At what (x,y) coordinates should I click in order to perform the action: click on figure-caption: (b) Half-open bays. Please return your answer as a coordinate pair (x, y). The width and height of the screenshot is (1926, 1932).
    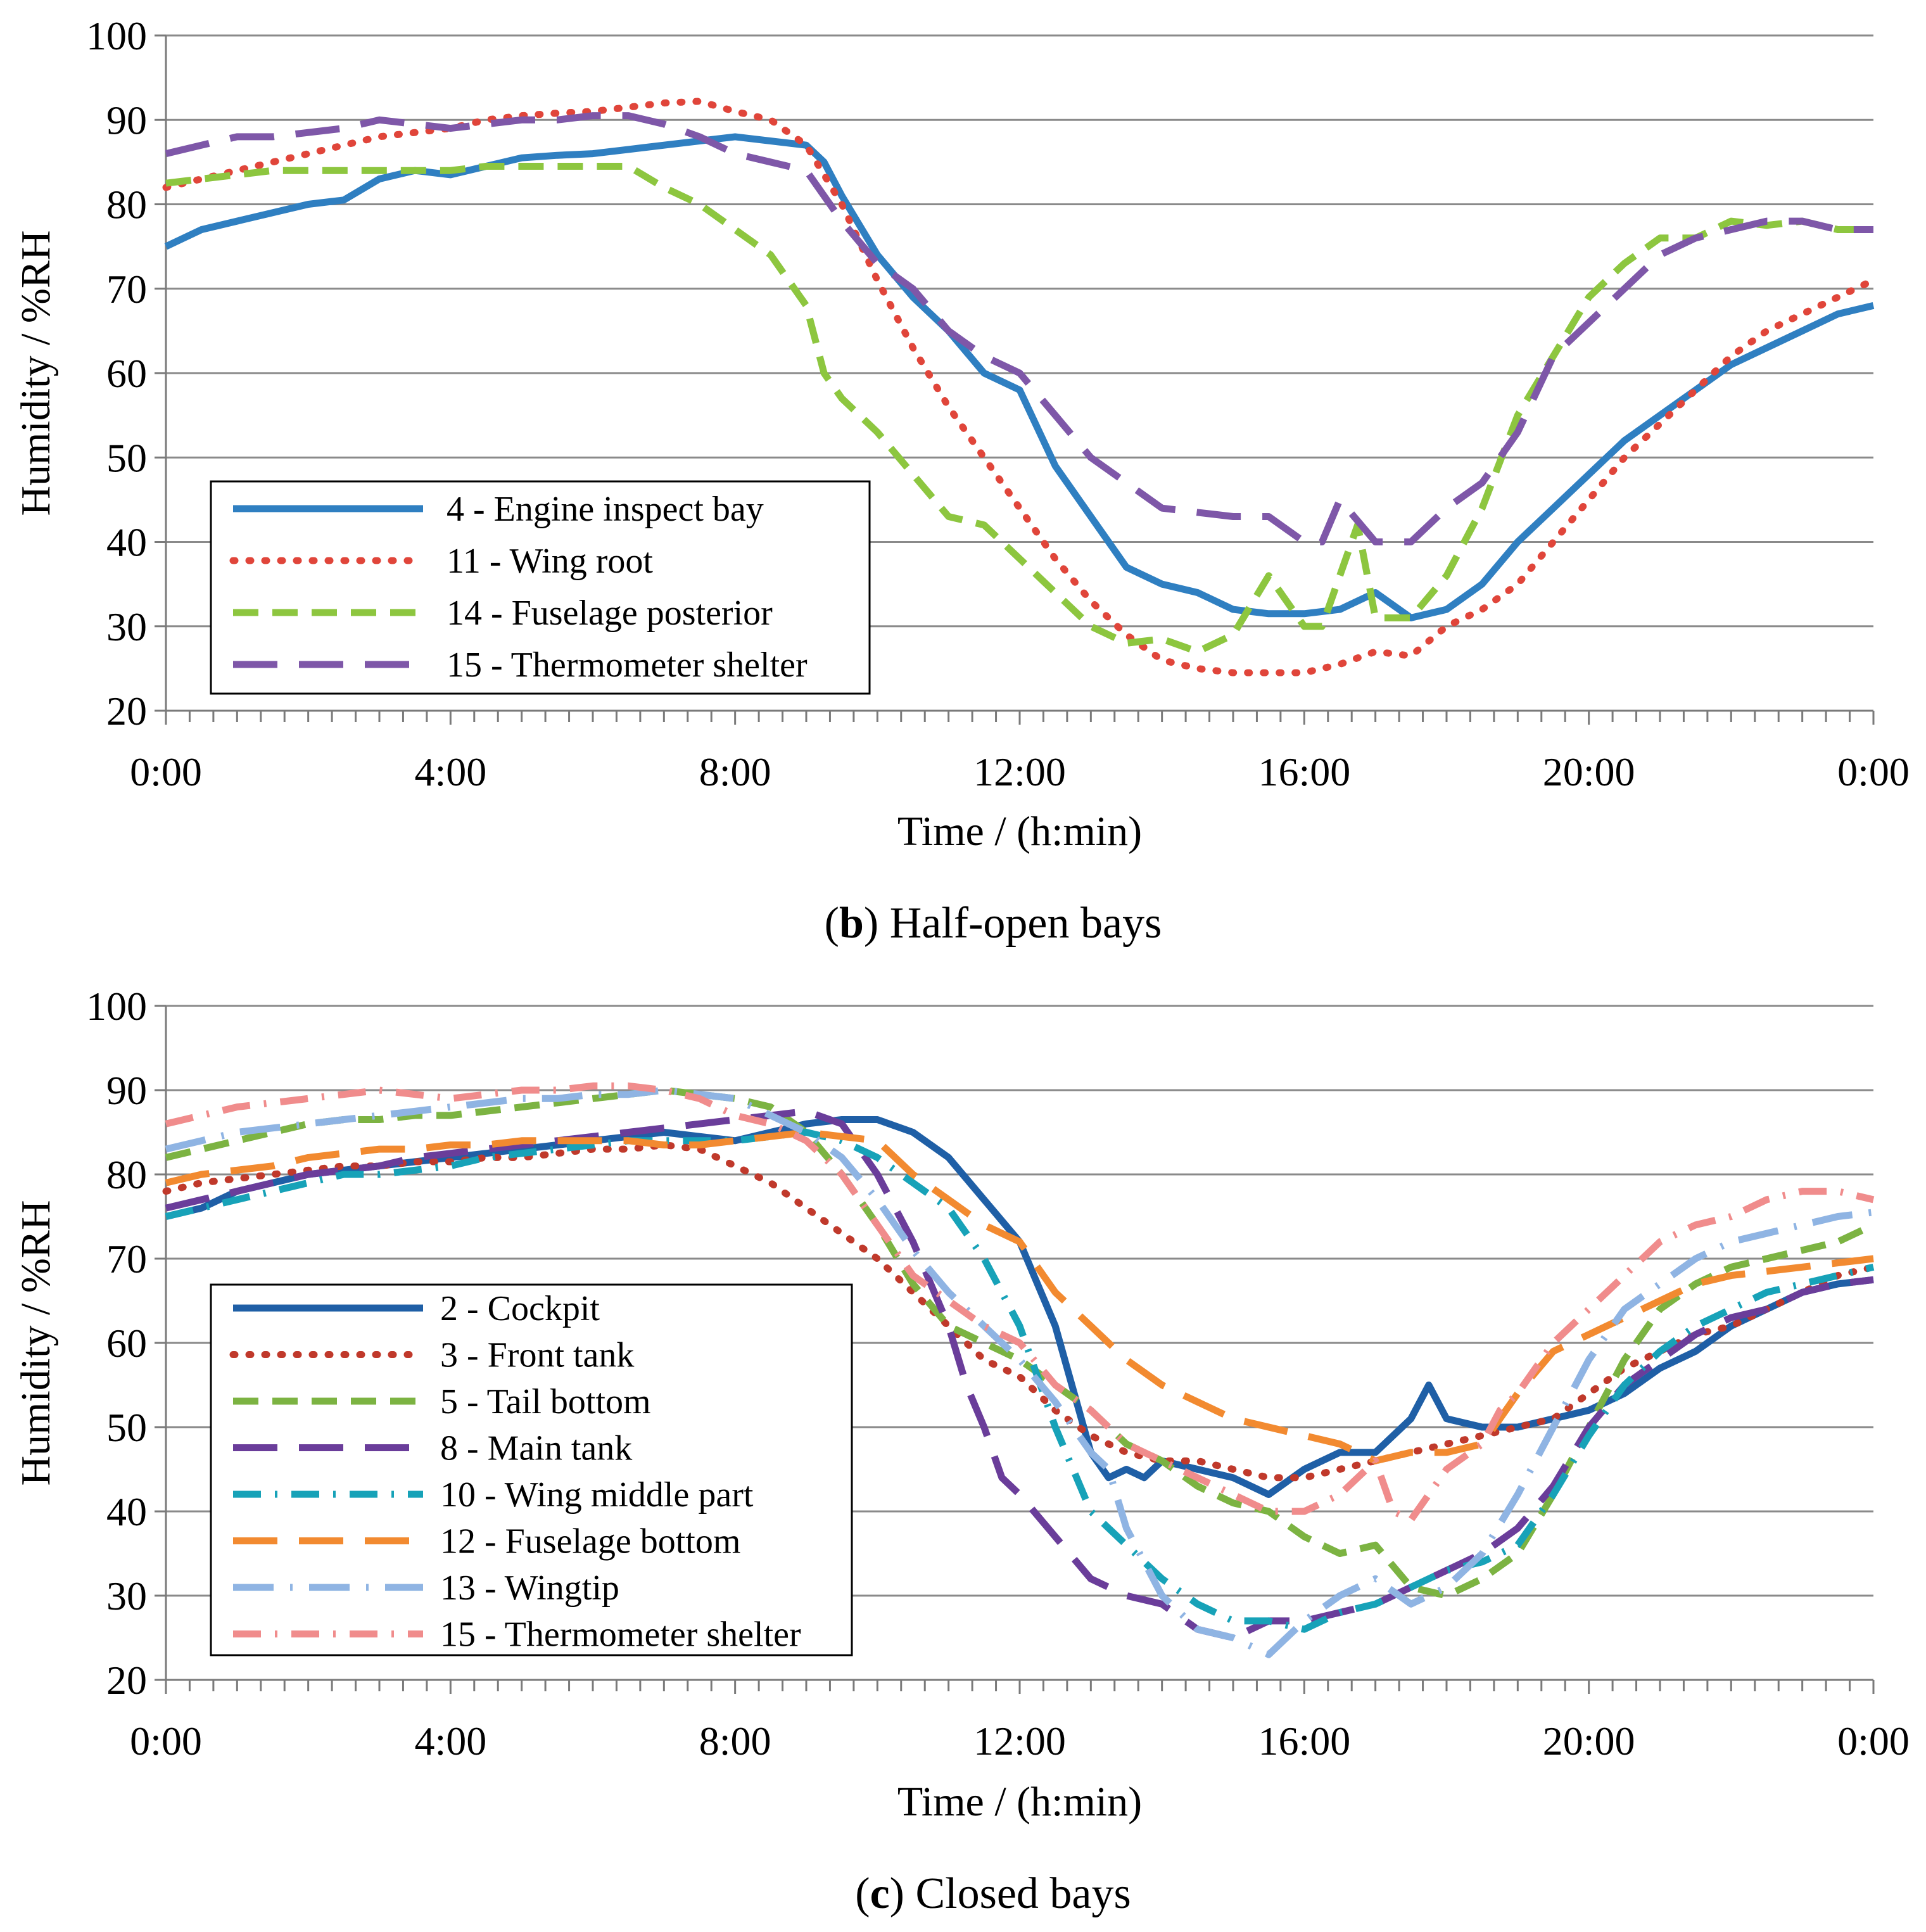
    Looking at the image, I should click on (993, 923).